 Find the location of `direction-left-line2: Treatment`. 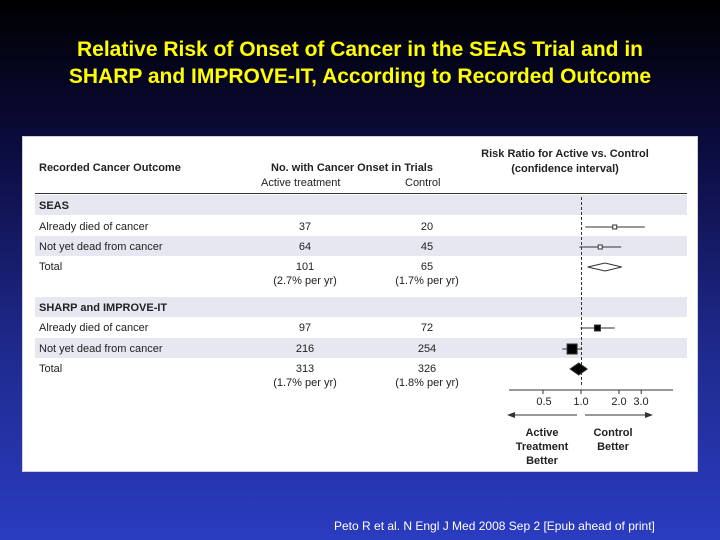

direction-left-line2: Treatment is located at coordinates (542, 447).